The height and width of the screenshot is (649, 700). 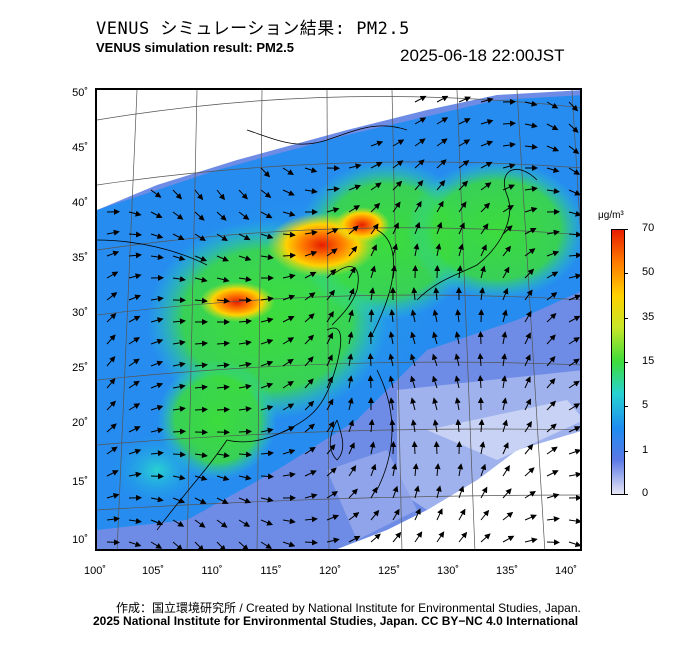 What do you see at coordinates (80, 482) in the screenshot?
I see `lat-tick-label: 15˚` at bounding box center [80, 482].